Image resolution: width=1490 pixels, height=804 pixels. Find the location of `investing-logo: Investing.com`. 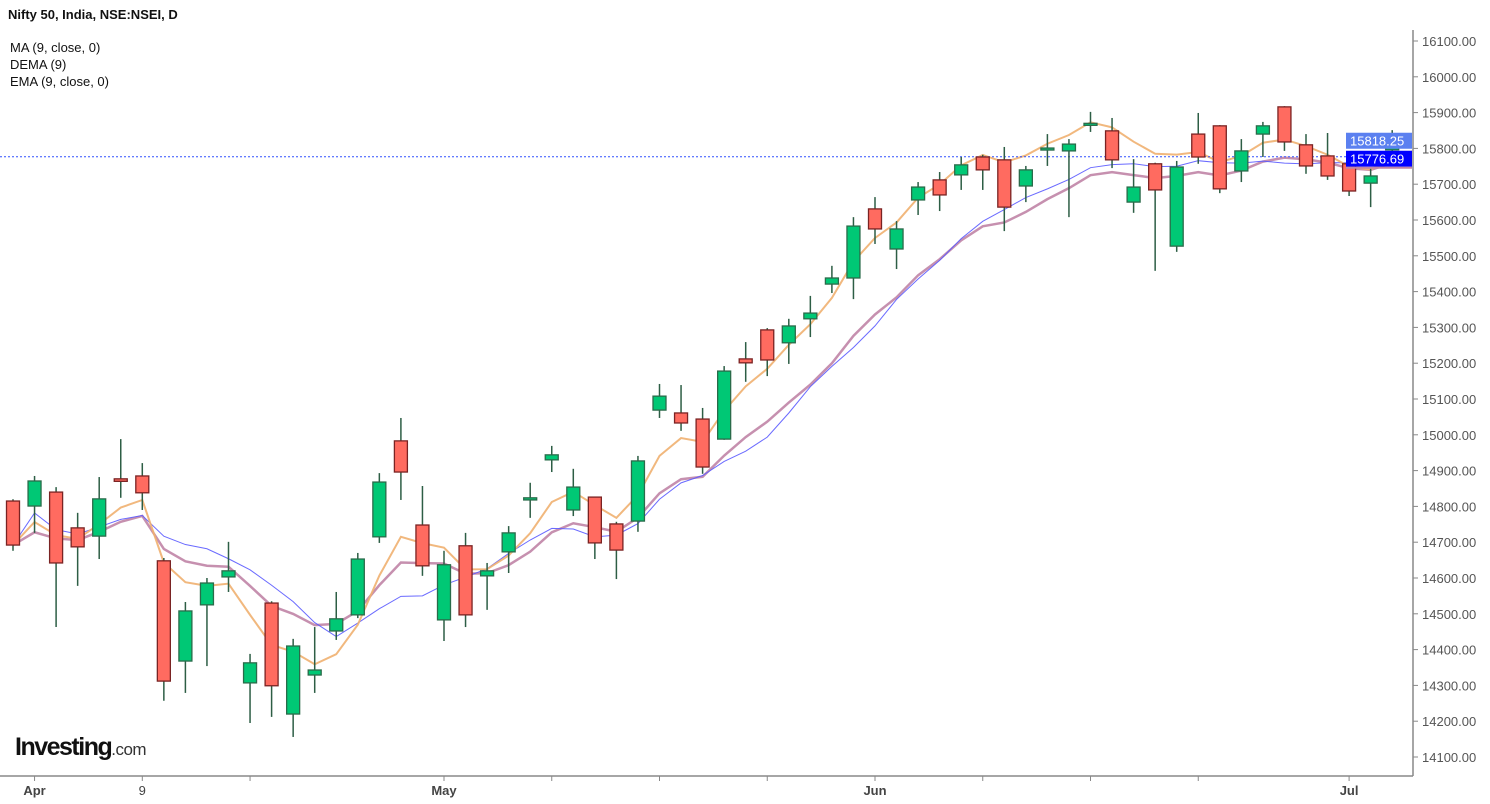

investing-logo: Investing.com is located at coordinates (81, 747).